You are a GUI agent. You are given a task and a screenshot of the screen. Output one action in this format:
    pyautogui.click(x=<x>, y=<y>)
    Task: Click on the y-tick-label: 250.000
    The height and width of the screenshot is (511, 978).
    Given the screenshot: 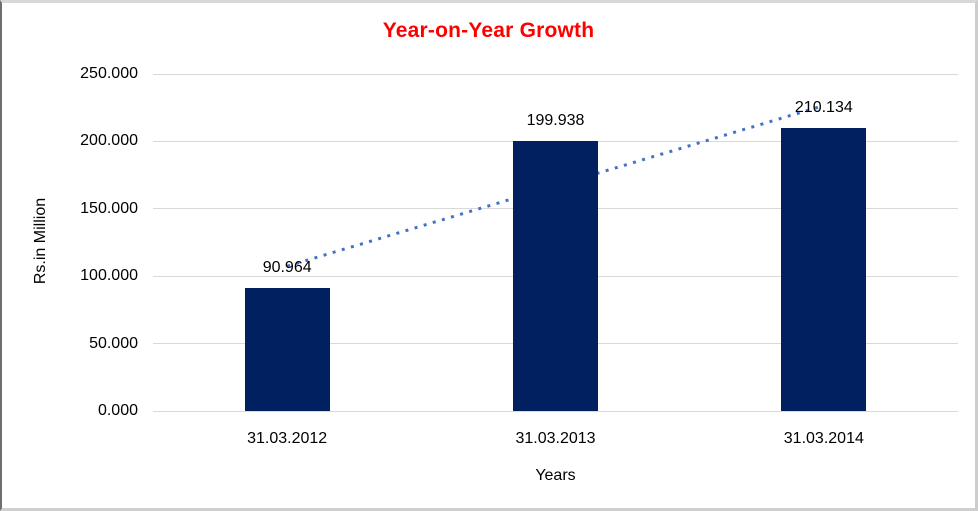 What is the action you would take?
    pyautogui.click(x=109, y=73)
    